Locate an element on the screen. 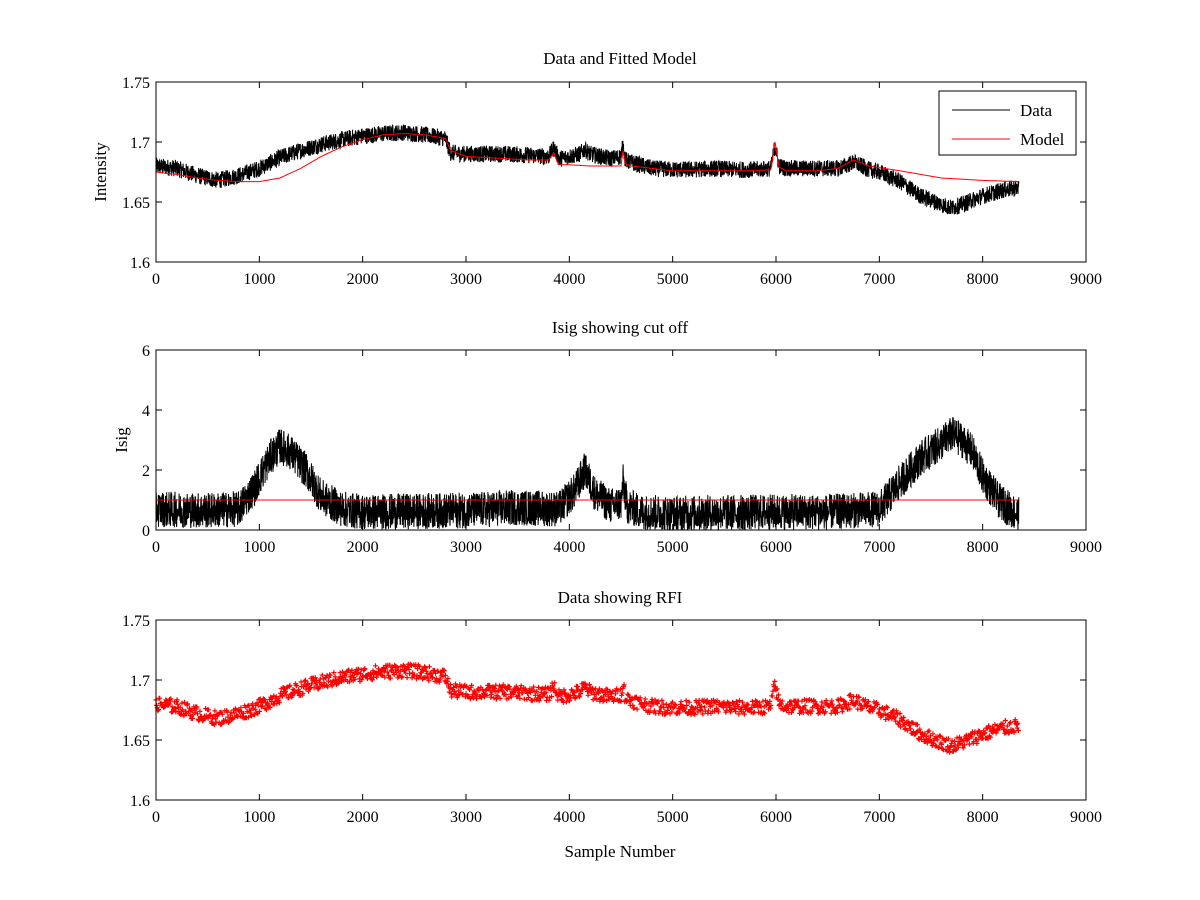  rfi-x-tick-label: 7000 is located at coordinates (879, 817).